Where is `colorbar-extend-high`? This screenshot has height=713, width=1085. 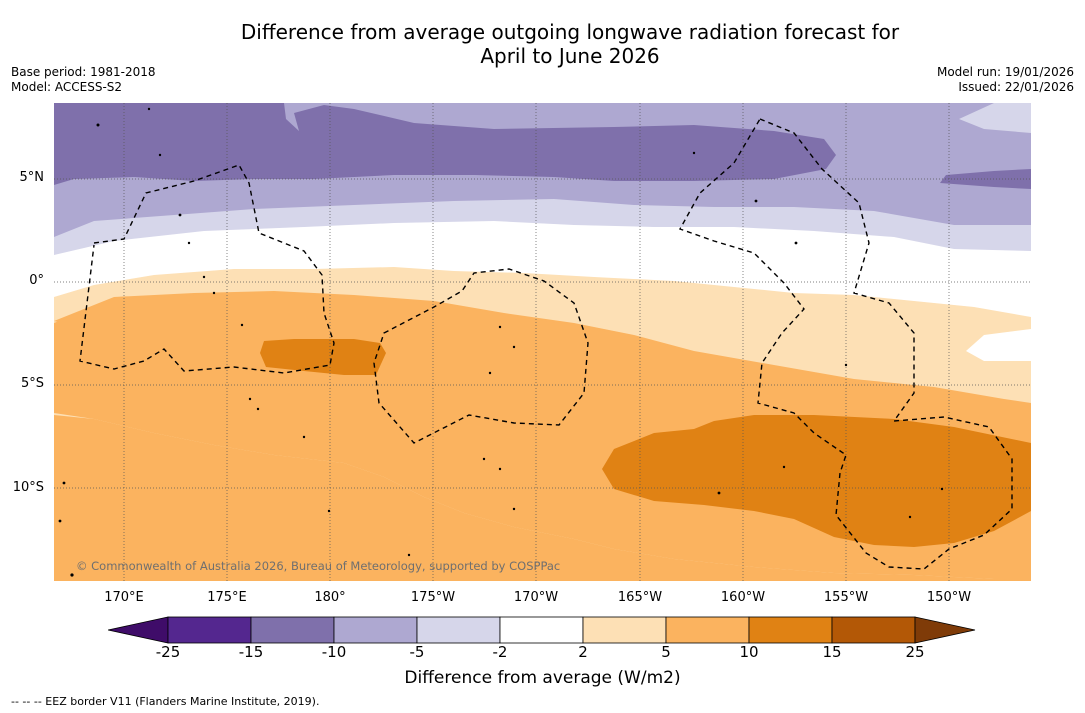 colorbar-extend-high is located at coordinates (945, 630).